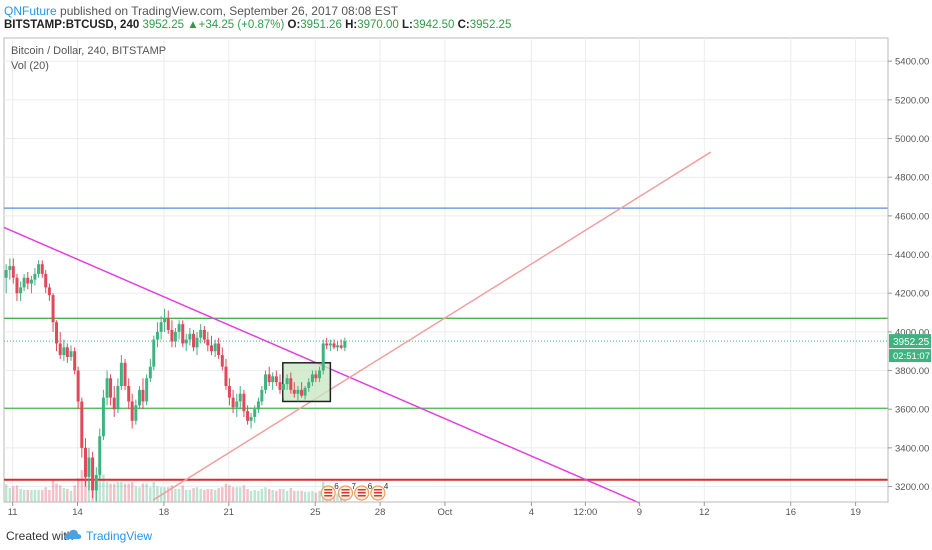  Describe the element at coordinates (407, 25) in the screenshot. I see `low-label: L:` at that location.